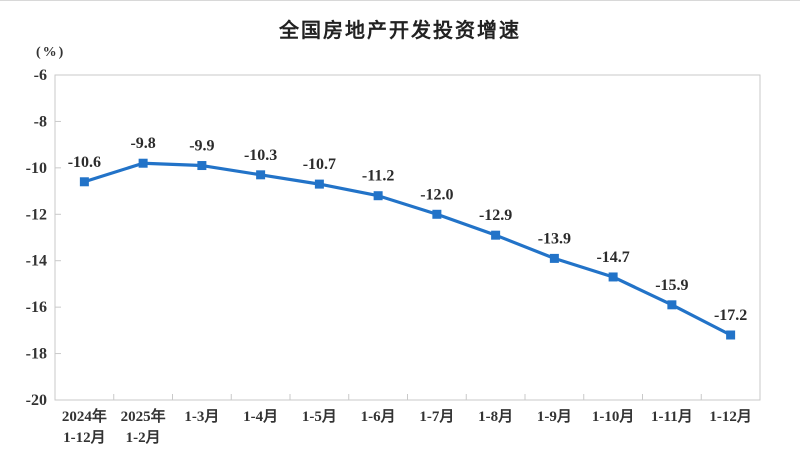  What do you see at coordinates (319, 164) in the screenshot?
I see `data-point-label: -10.7` at bounding box center [319, 164].